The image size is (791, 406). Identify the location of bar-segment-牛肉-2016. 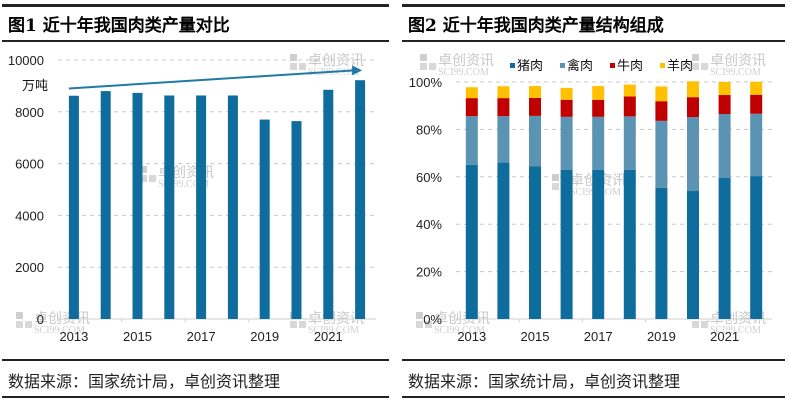
(566, 108).